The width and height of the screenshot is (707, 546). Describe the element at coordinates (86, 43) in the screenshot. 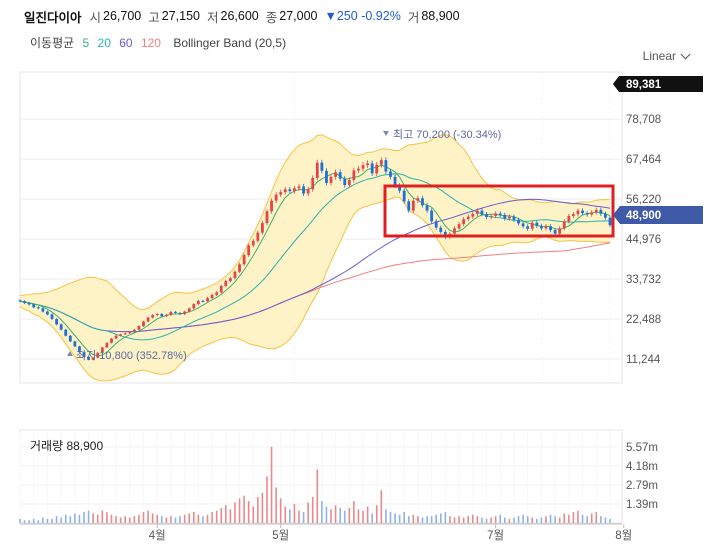

I see `ma5-label: 5` at that location.